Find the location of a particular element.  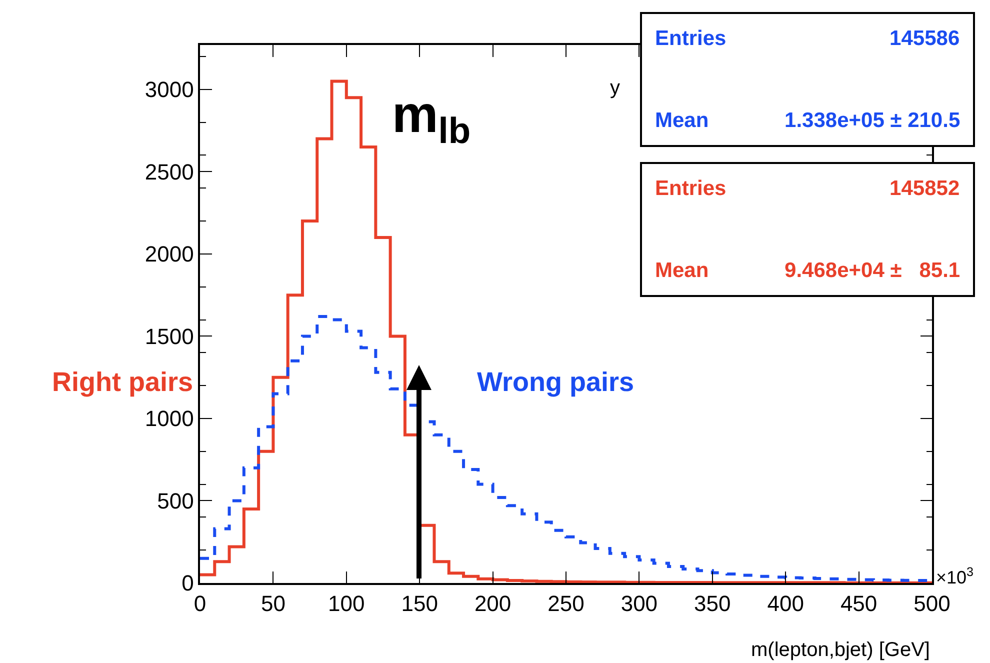

annotation: m$_{lb}$ is located at coordinates (431, 118).